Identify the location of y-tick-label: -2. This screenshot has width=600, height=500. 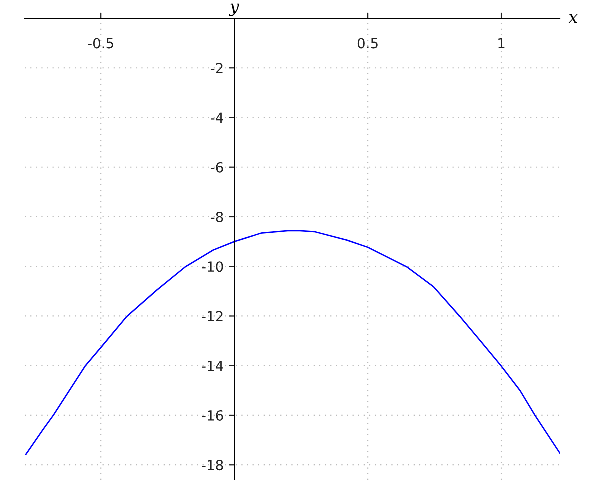
(216, 68).